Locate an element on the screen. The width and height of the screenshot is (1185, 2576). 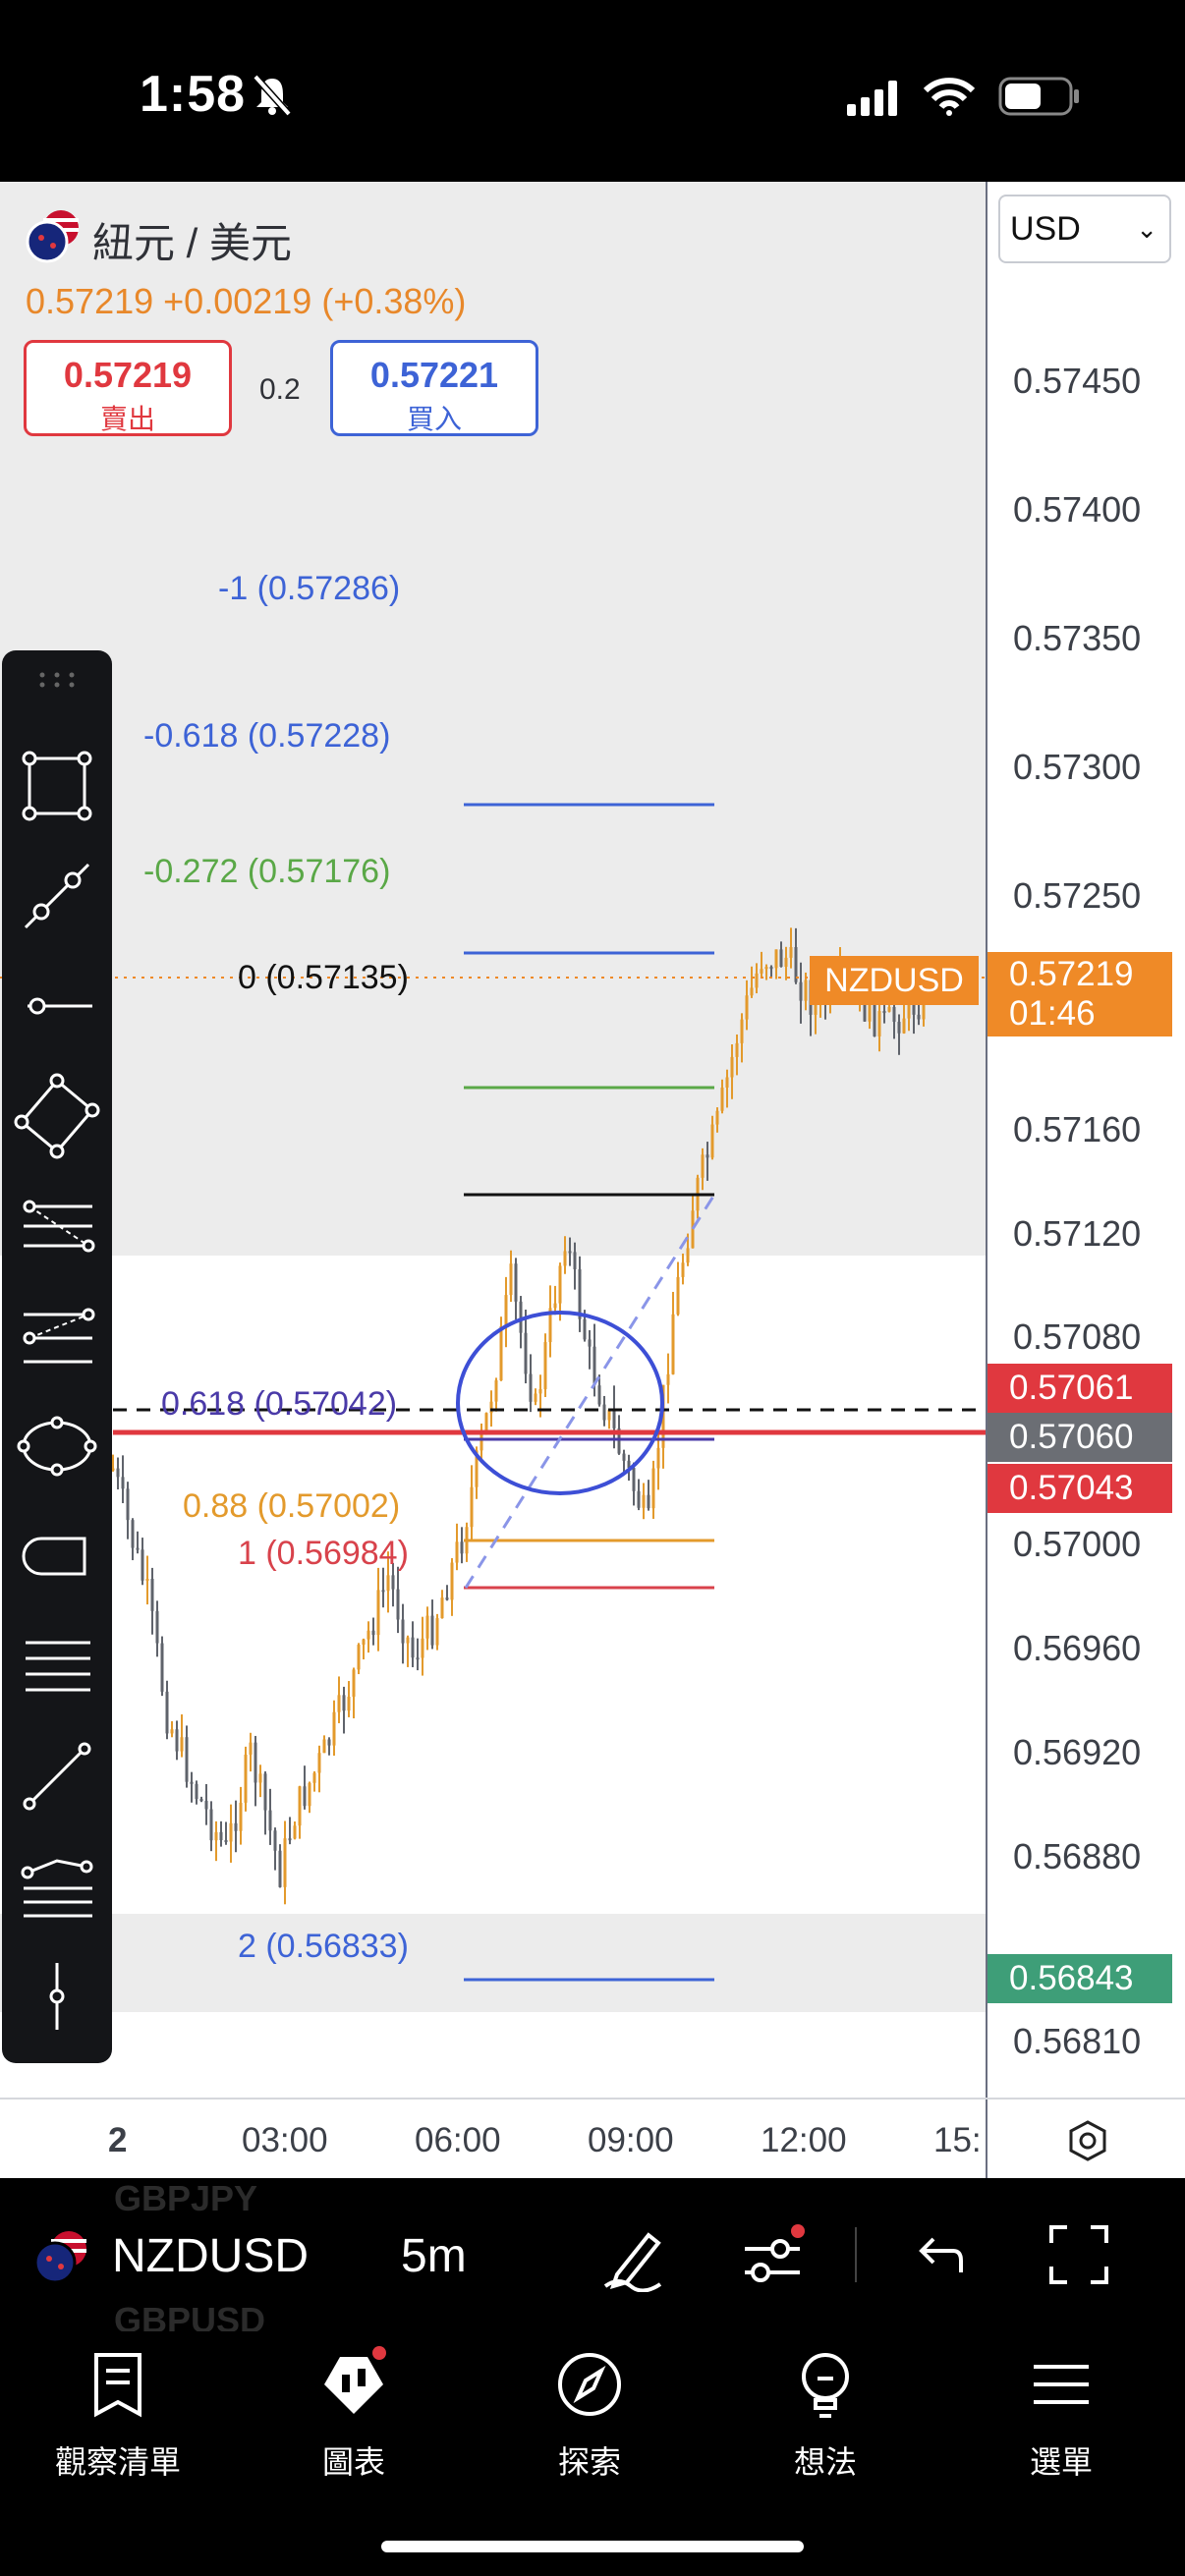
drag-handle-icon is located at coordinates (57, 680).